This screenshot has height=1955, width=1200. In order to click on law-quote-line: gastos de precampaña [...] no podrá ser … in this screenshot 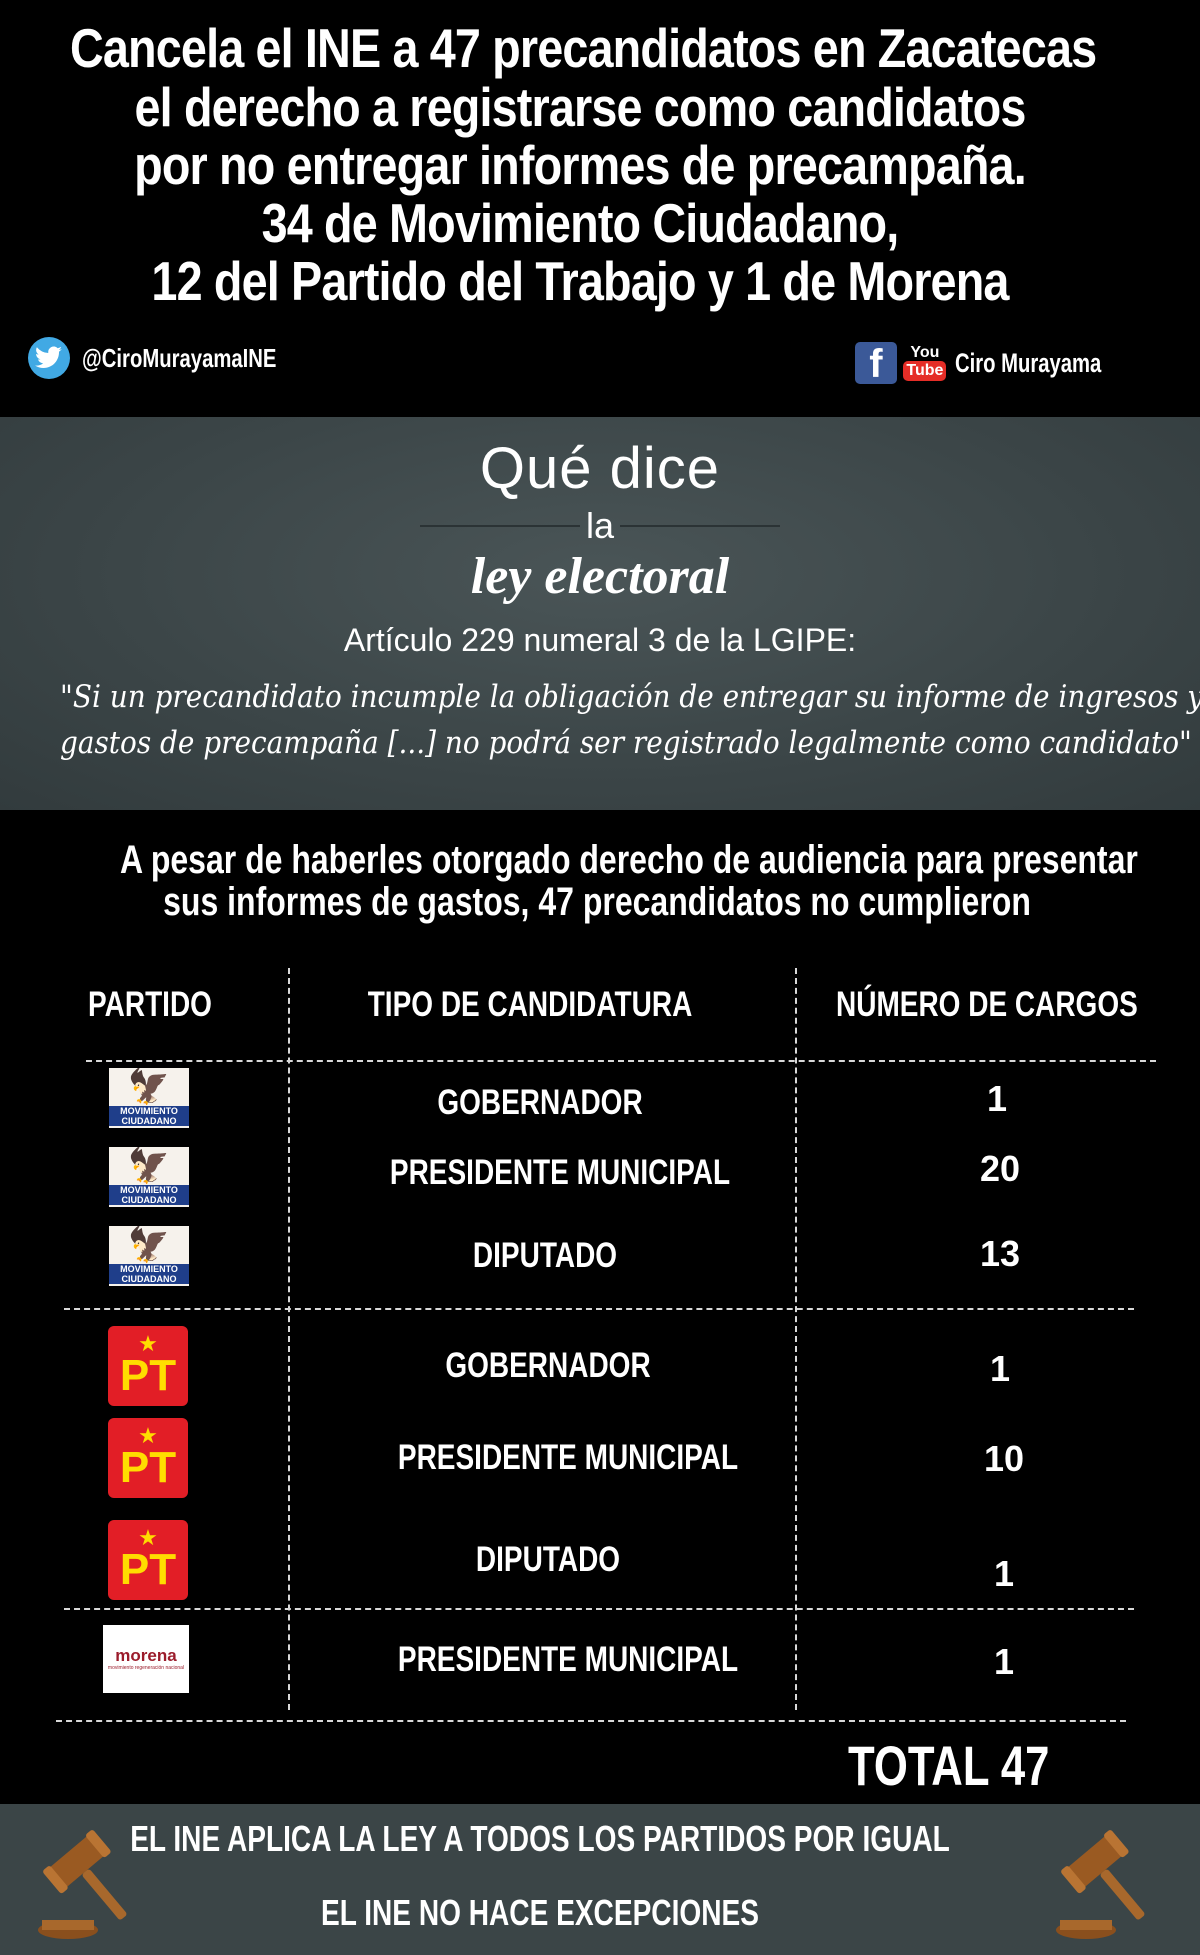, I will do `click(626, 743)`.